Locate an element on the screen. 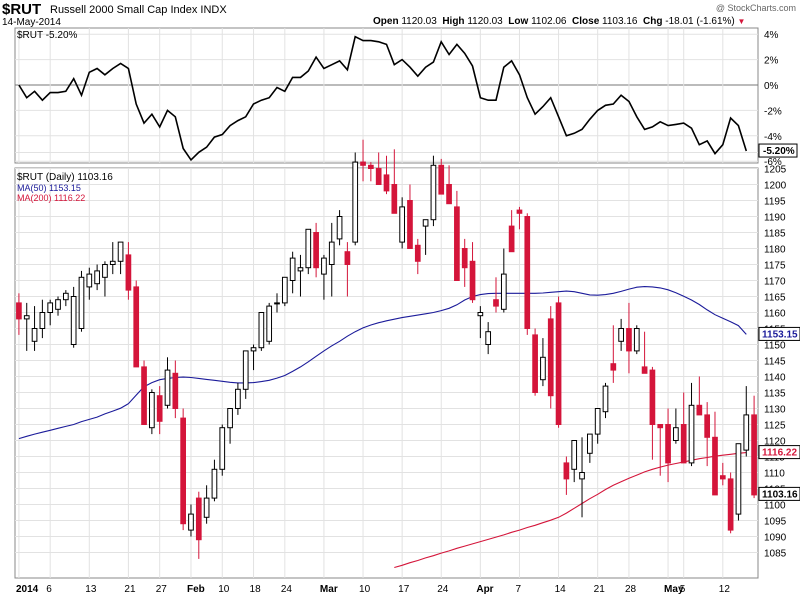 The width and height of the screenshot is (800, 596). perf-y-tick-label: -4% is located at coordinates (773, 137).